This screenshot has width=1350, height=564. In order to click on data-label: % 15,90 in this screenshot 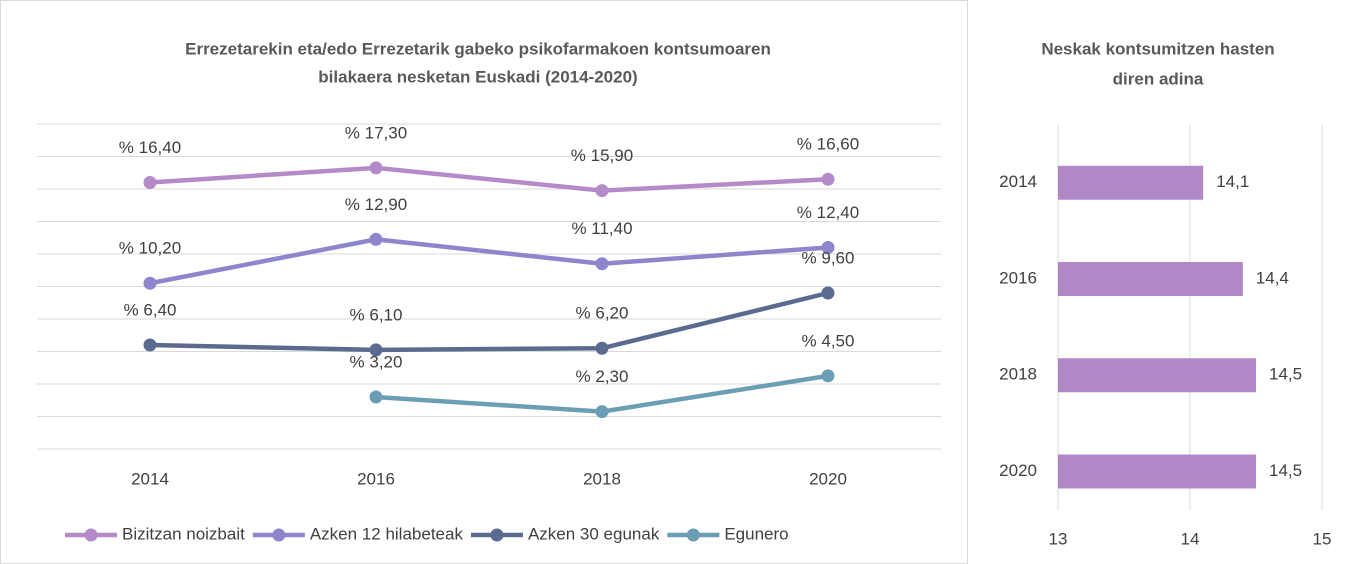, I will do `click(602, 155)`.